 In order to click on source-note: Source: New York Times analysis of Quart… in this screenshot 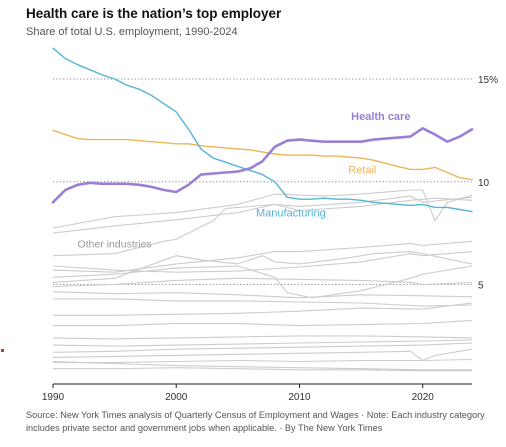, I will do `click(255, 421)`.